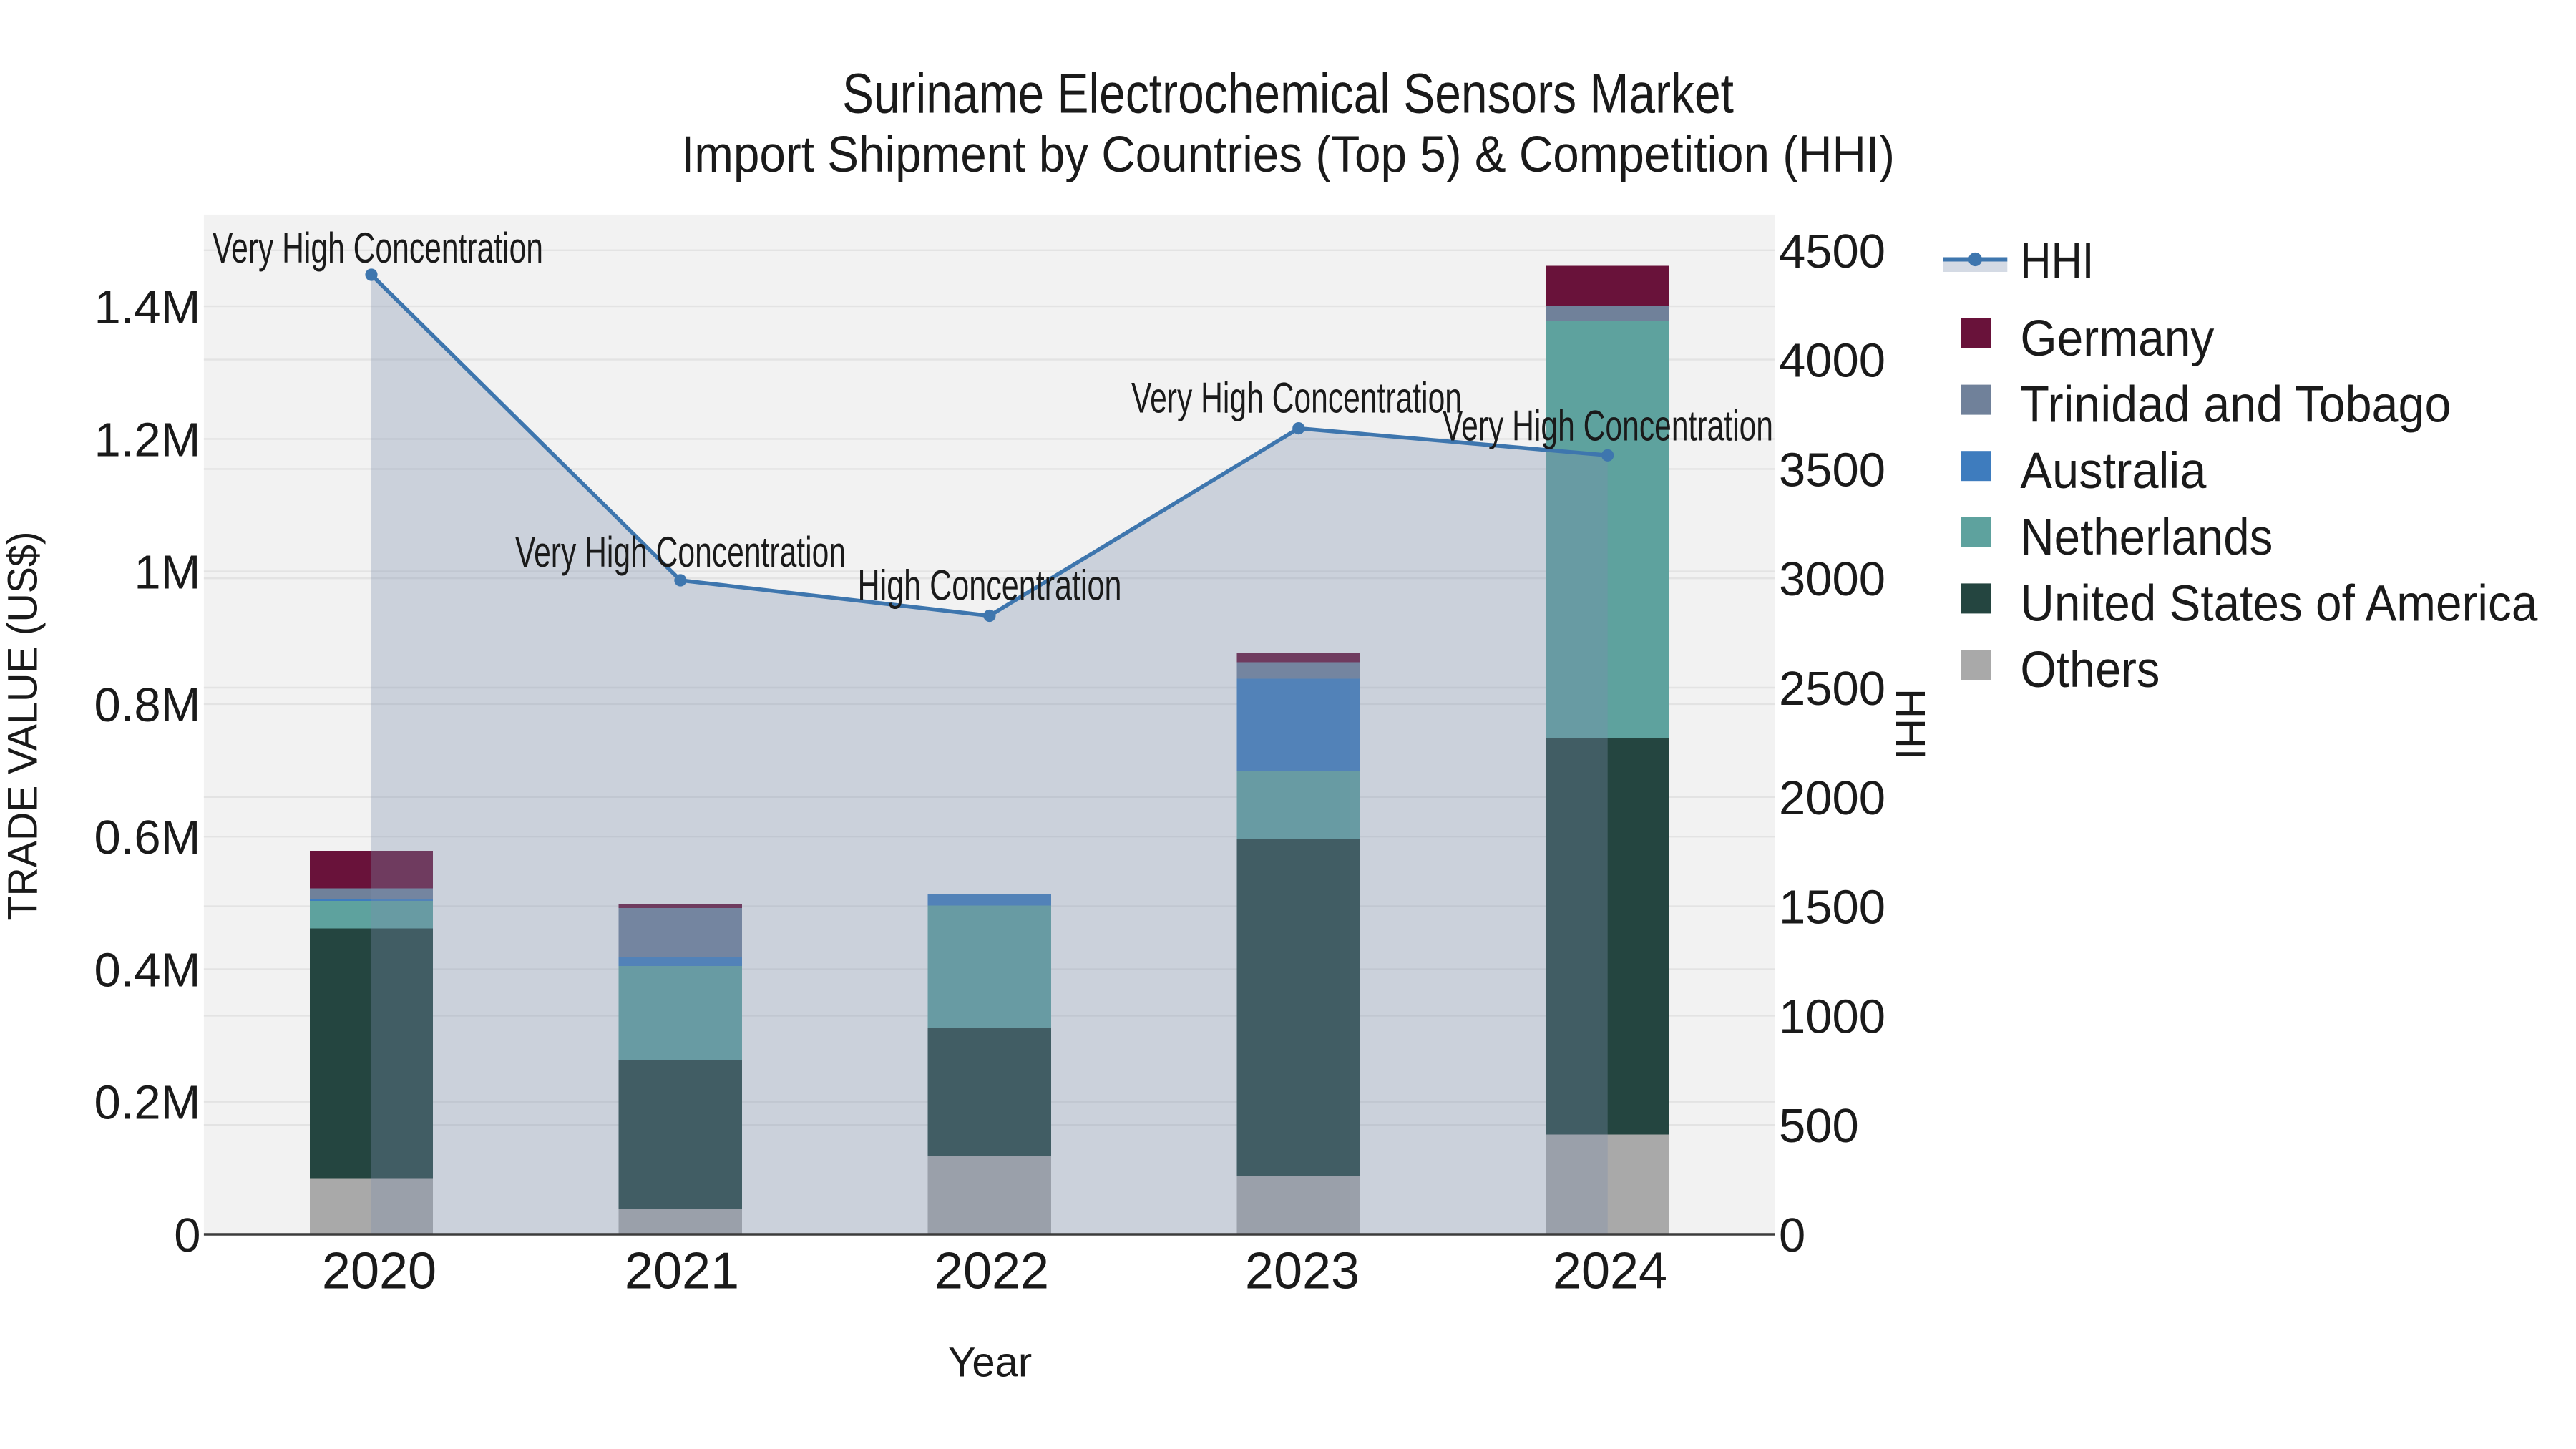 This screenshot has width=2576, height=1449. I want to click on svg-text: 0.6M, so click(147, 837).